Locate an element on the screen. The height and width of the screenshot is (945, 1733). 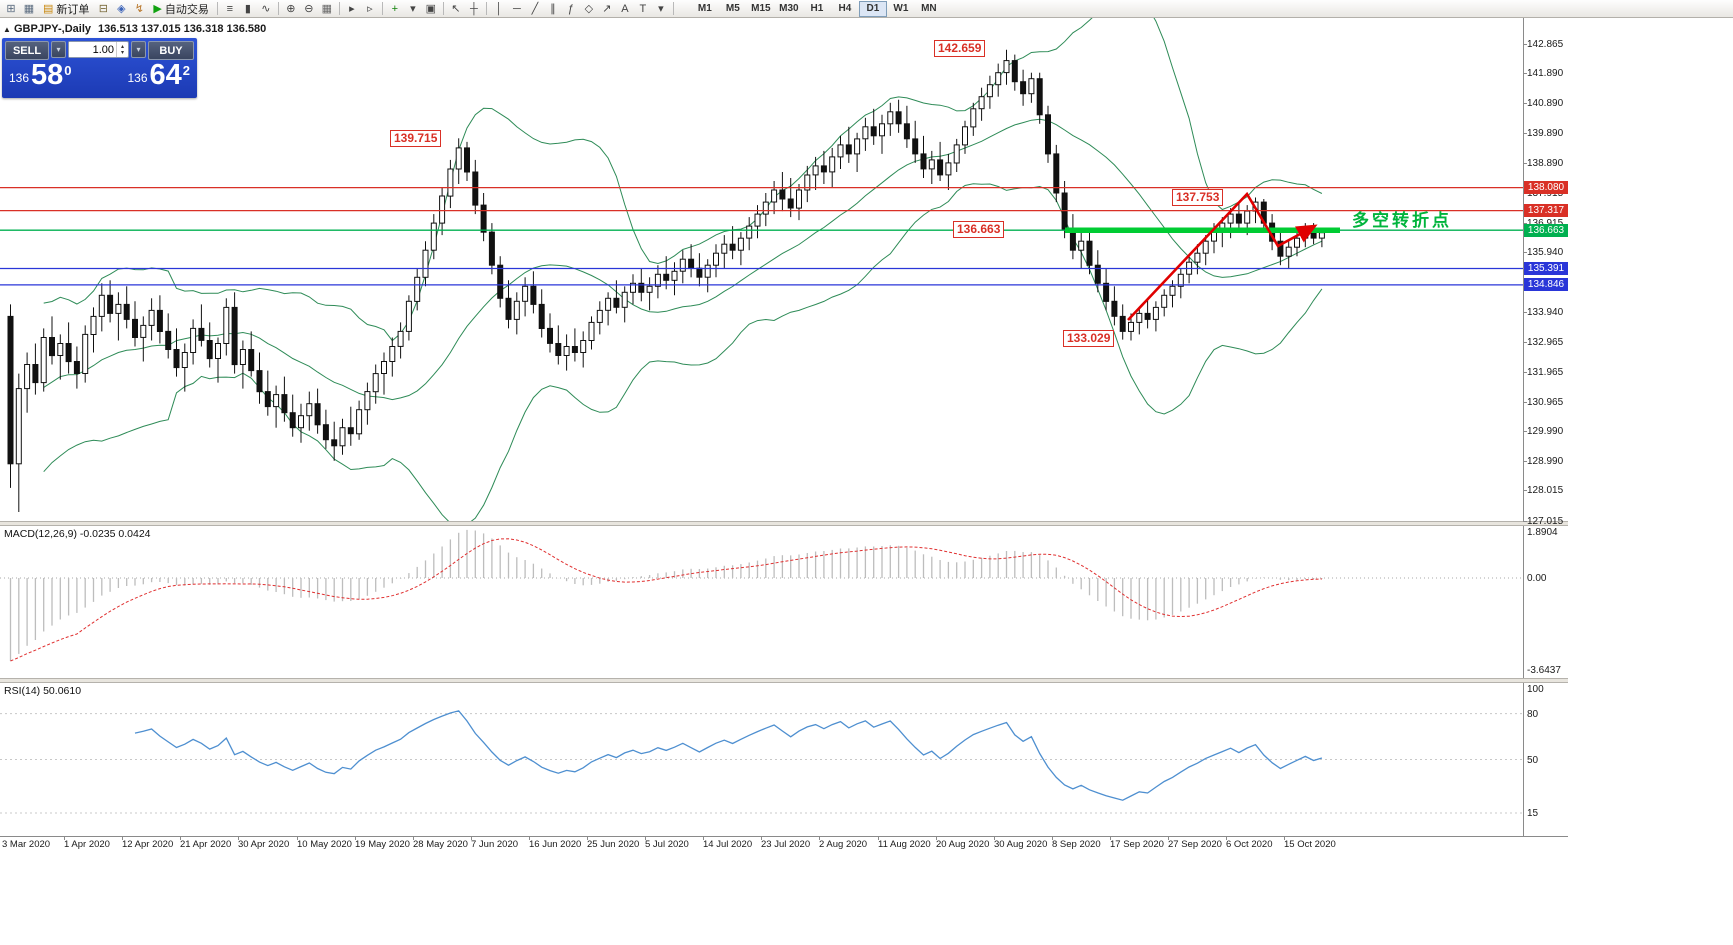
vertical-line-icon: │ is located at coordinates (499, 8).